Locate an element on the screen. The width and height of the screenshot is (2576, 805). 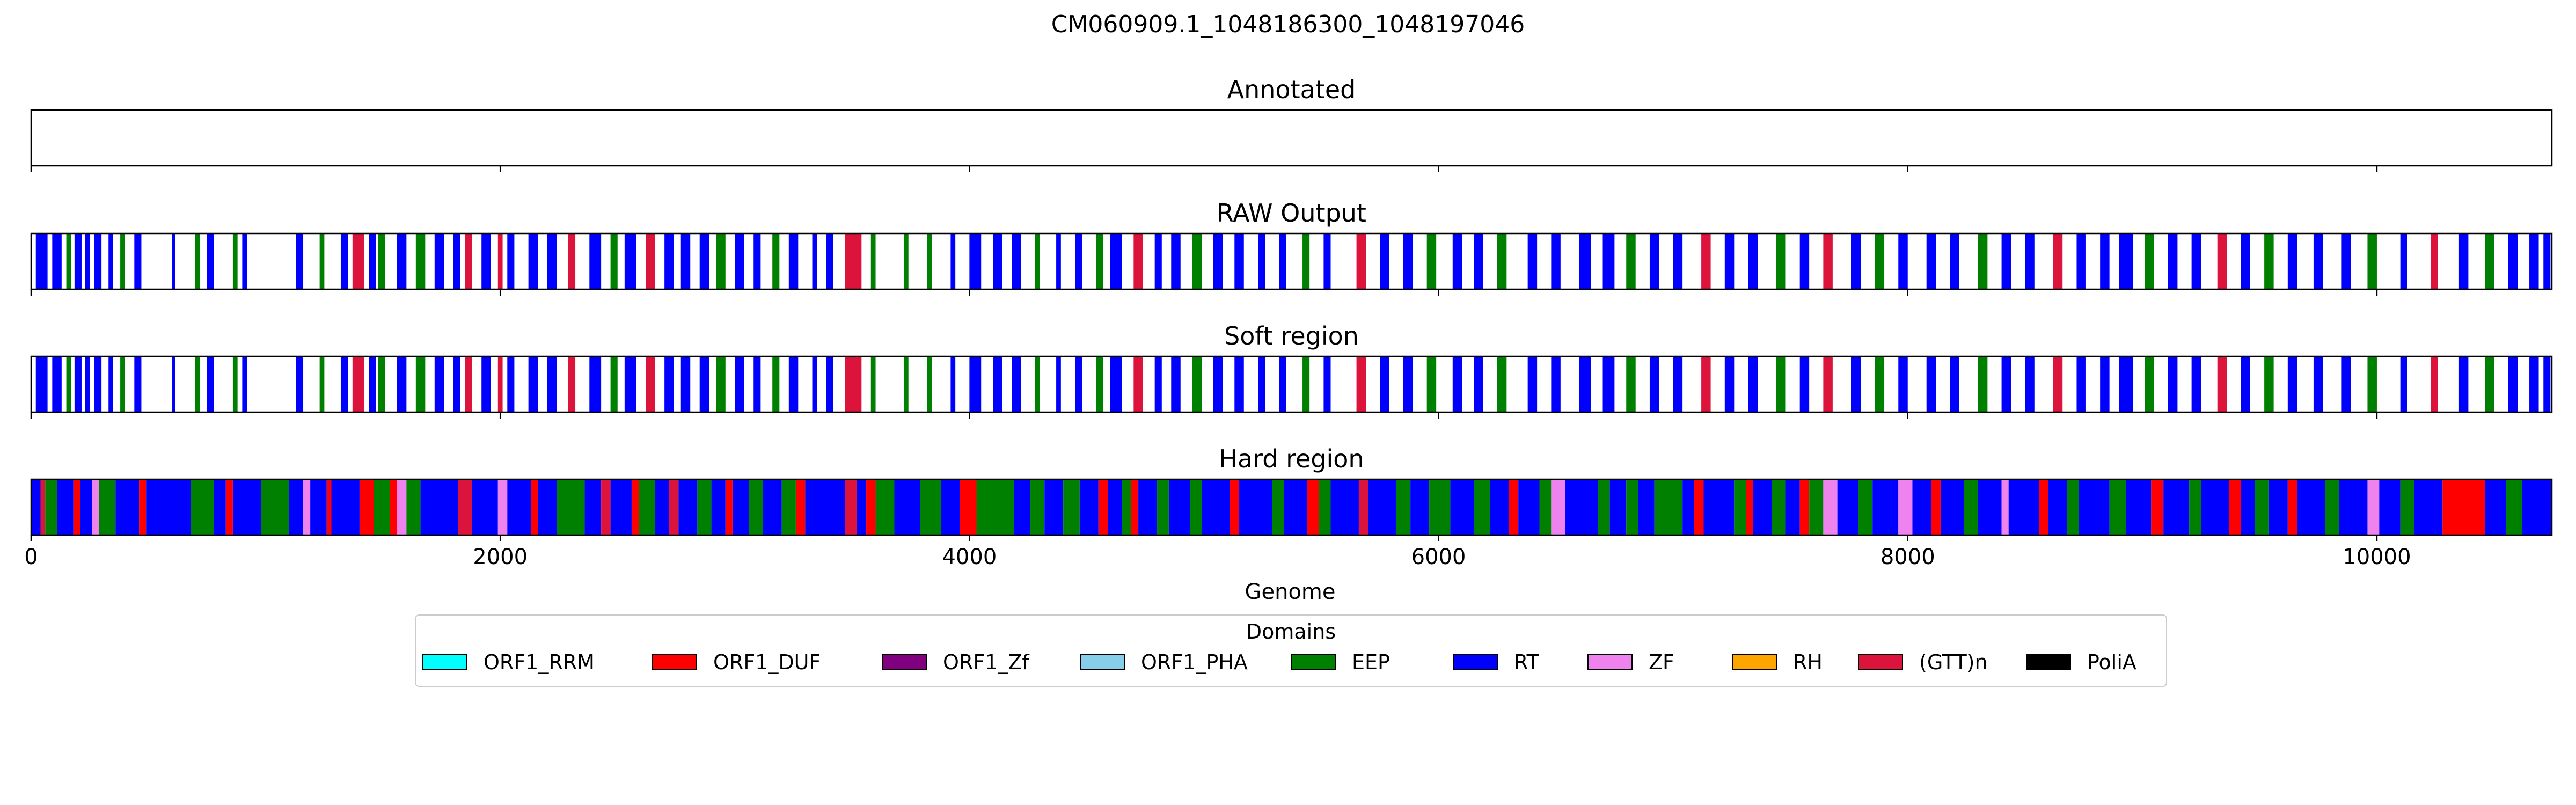
legend-entry-rh: RH is located at coordinates (1777, 662).